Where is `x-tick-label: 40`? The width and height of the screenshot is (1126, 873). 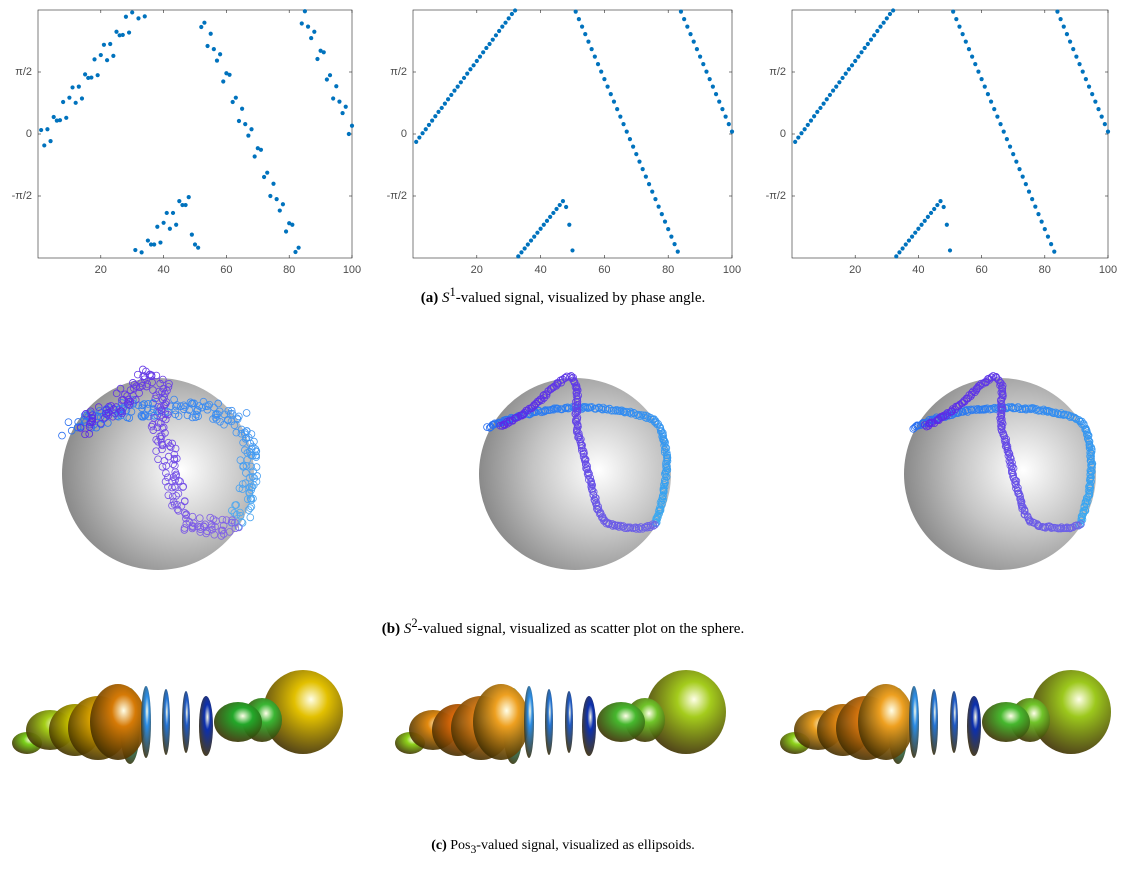
x-tick-label: 40 is located at coordinates (163, 270).